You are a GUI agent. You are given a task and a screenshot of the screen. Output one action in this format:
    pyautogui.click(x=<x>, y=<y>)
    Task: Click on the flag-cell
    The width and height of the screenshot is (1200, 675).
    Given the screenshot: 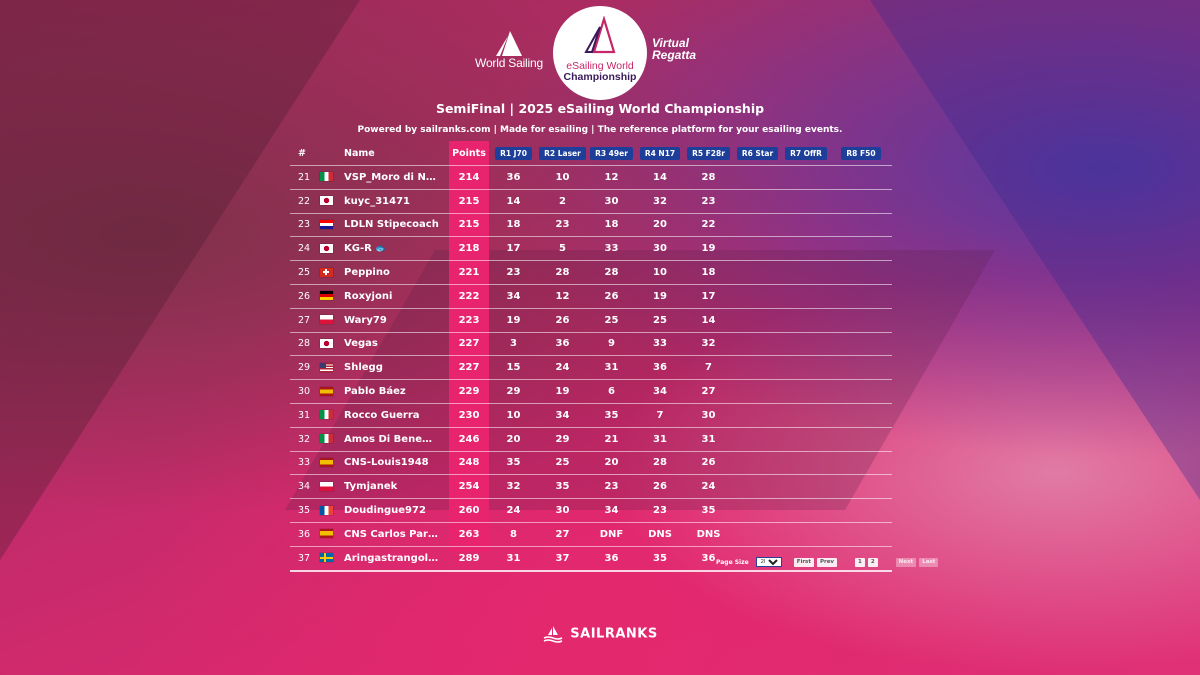 What is the action you would take?
    pyautogui.click(x=326, y=486)
    